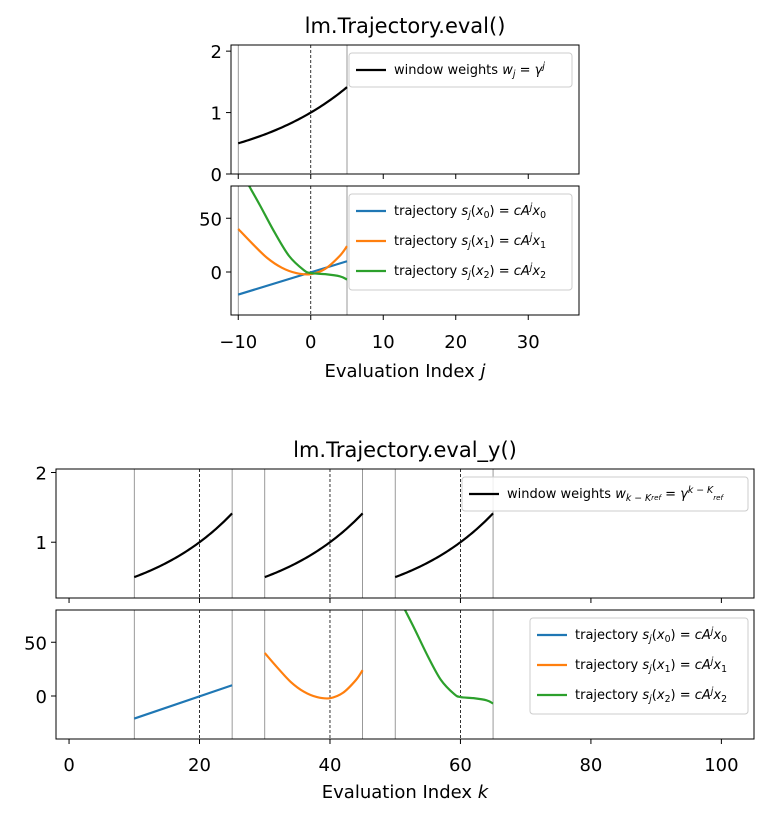 The height and width of the screenshot is (817, 768). What do you see at coordinates (721, 765) in the screenshot?
I see `x-tick-label: 100` at bounding box center [721, 765].